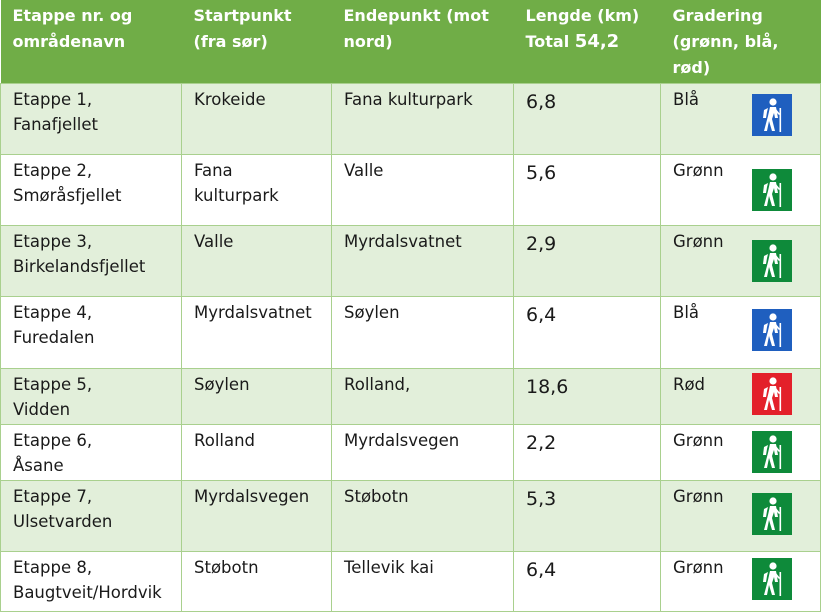  Describe the element at coordinates (587, 396) in the screenshot. I see `cell-length: 18,6` at that location.